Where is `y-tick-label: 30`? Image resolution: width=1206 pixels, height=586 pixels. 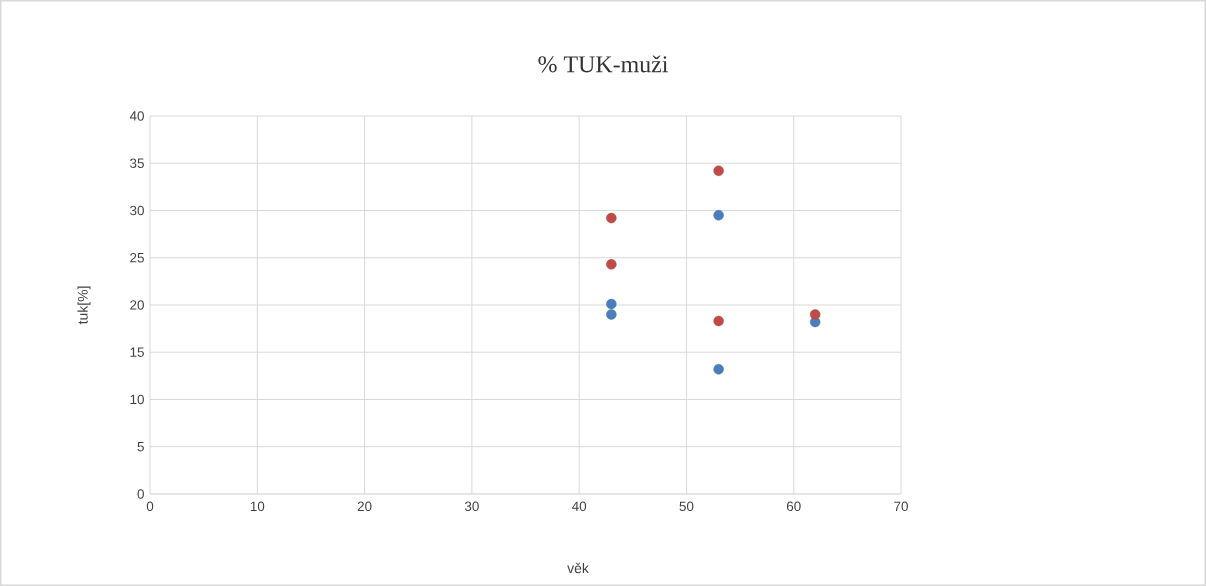
y-tick-label: 30 is located at coordinates (137, 210).